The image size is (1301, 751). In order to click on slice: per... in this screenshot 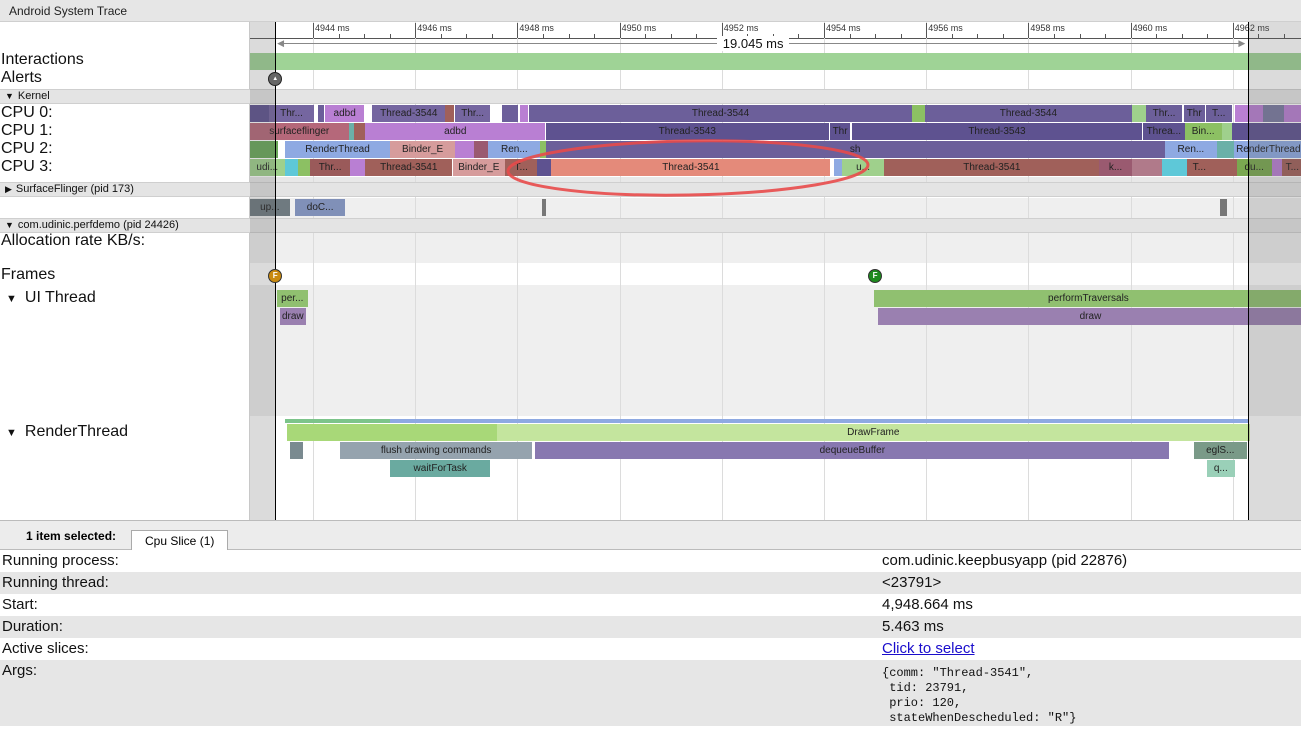, I will do `click(292, 298)`.